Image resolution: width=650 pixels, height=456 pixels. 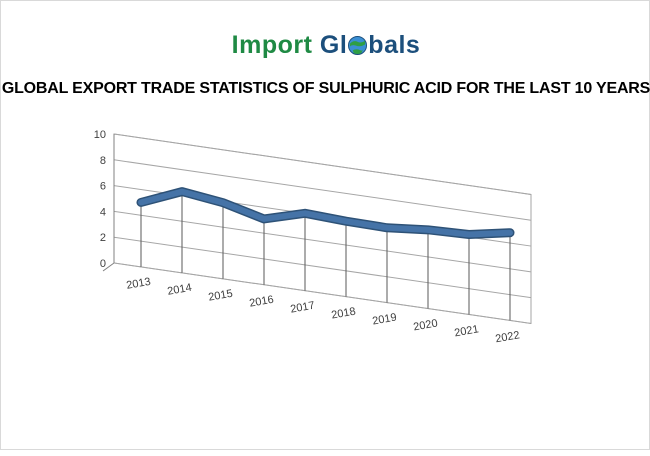 What do you see at coordinates (394, 45) in the screenshot?
I see `logo-text-bals: bals` at bounding box center [394, 45].